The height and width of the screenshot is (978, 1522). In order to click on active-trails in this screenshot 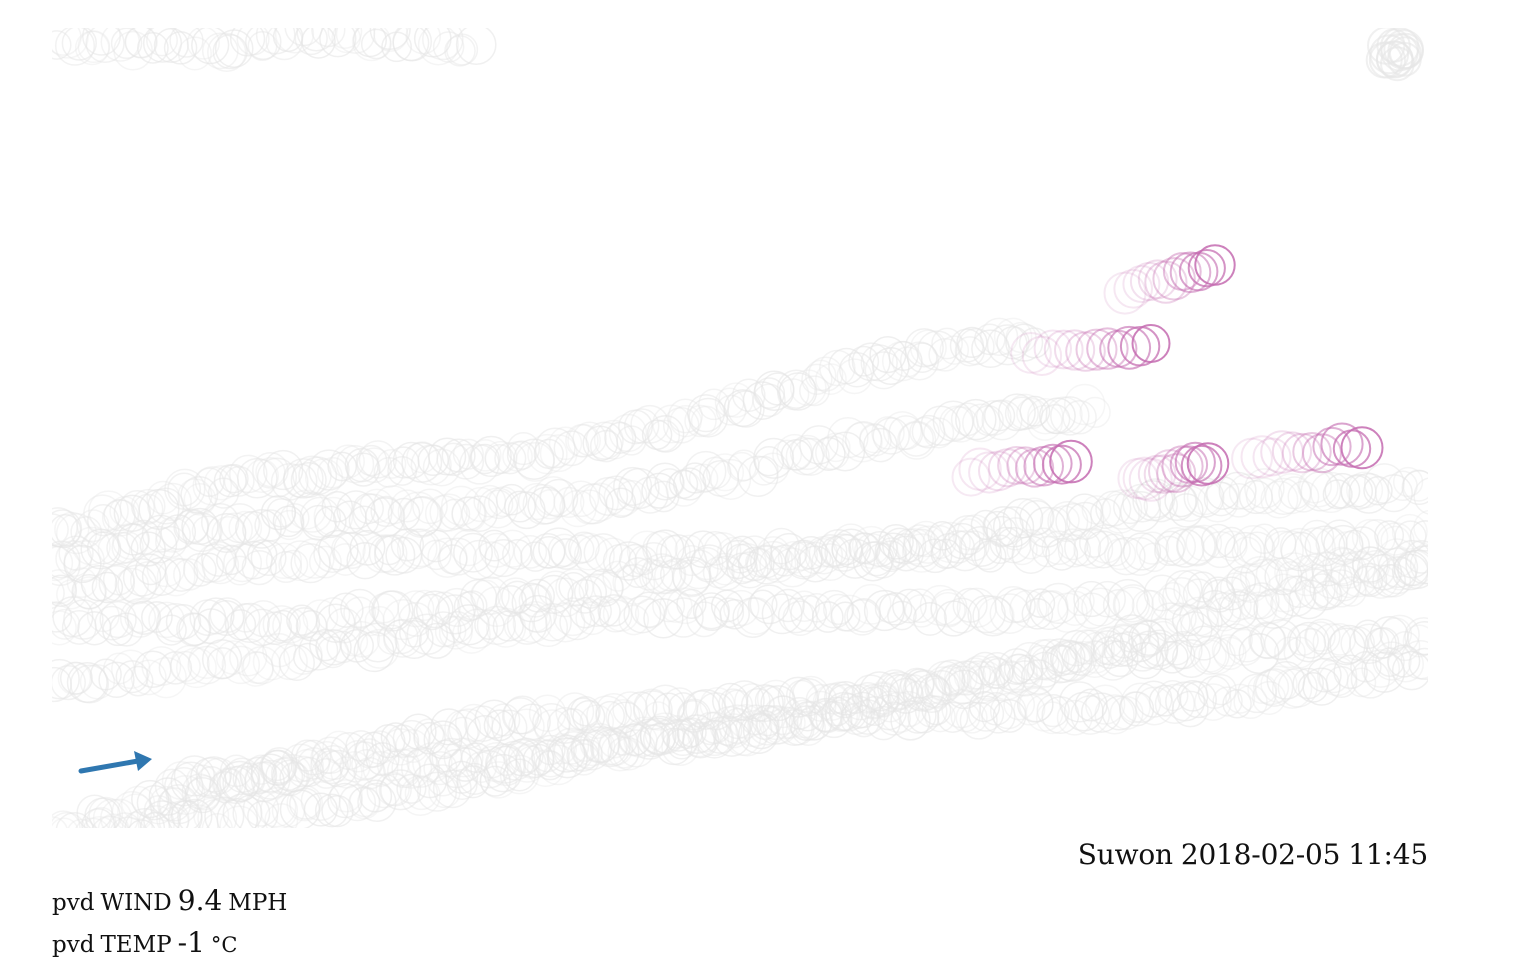, I will do `click(1167, 373)`.